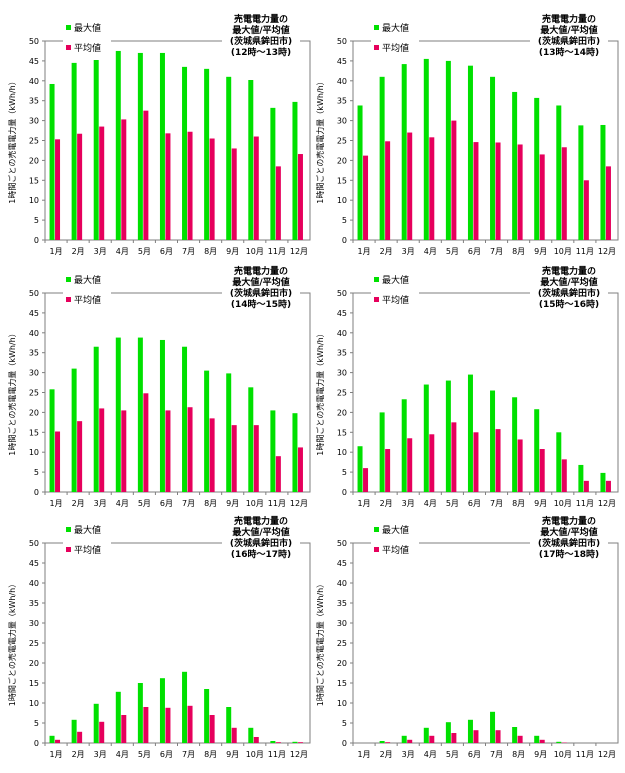 The image size is (625, 773). Describe the element at coordinates (496, 754) in the screenshot. I see `x-tick-label: 7月` at that location.